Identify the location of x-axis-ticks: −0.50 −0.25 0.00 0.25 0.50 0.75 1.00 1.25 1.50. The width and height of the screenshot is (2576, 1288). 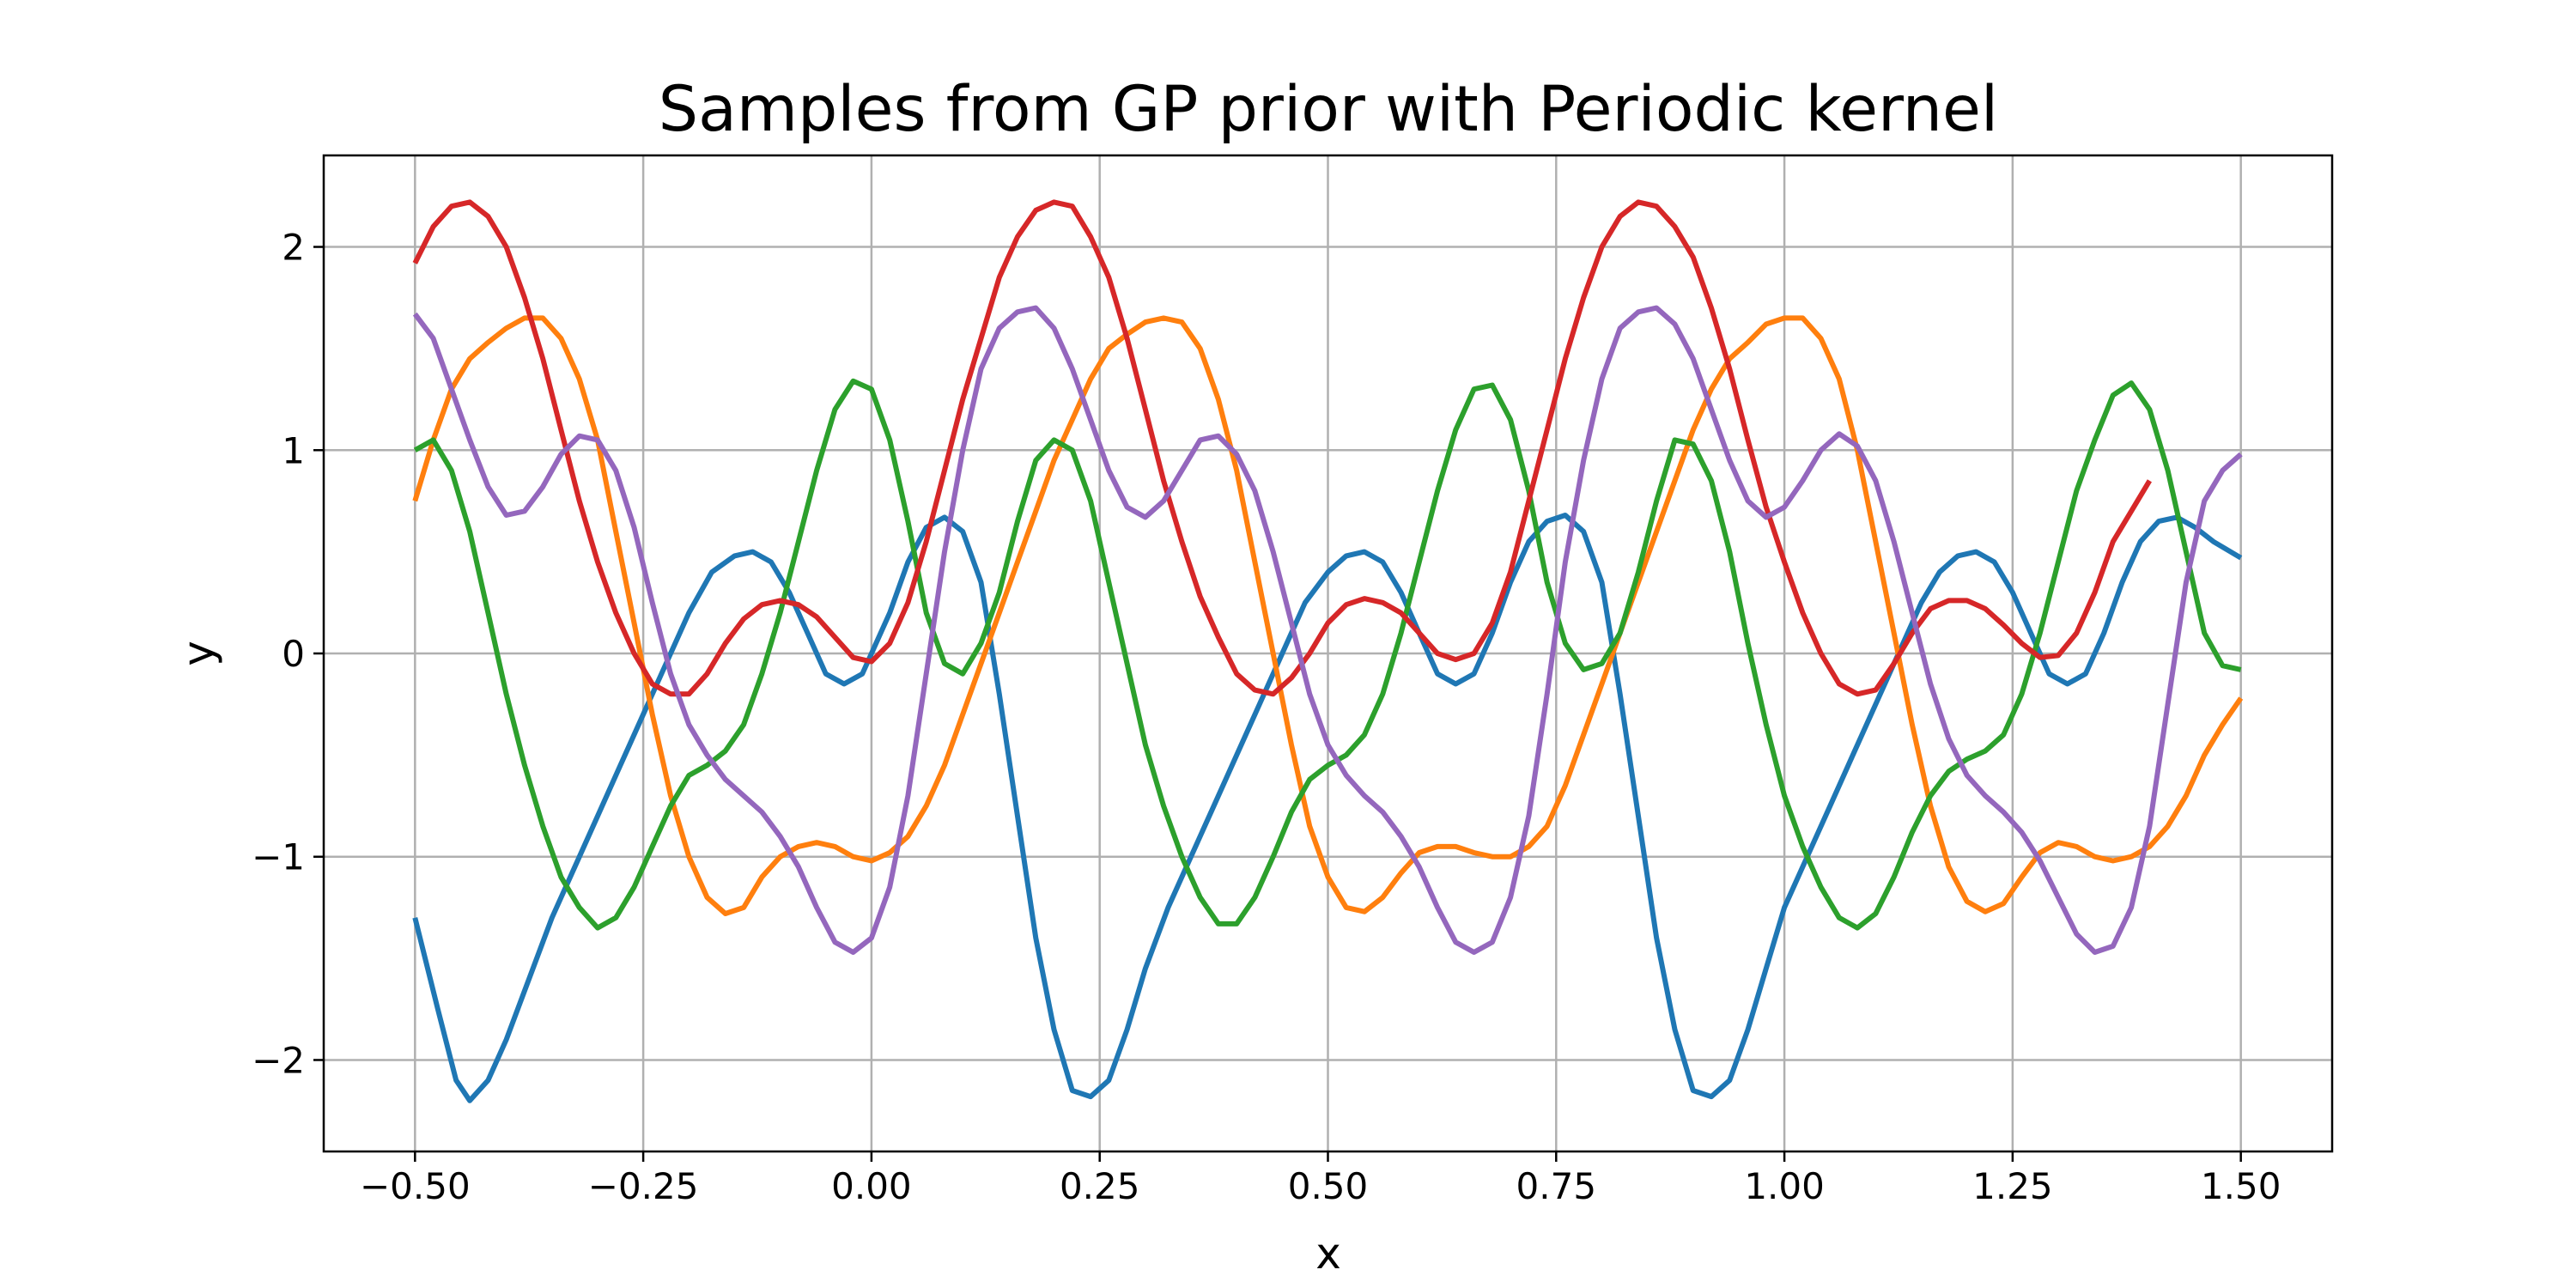
(1320, 1179).